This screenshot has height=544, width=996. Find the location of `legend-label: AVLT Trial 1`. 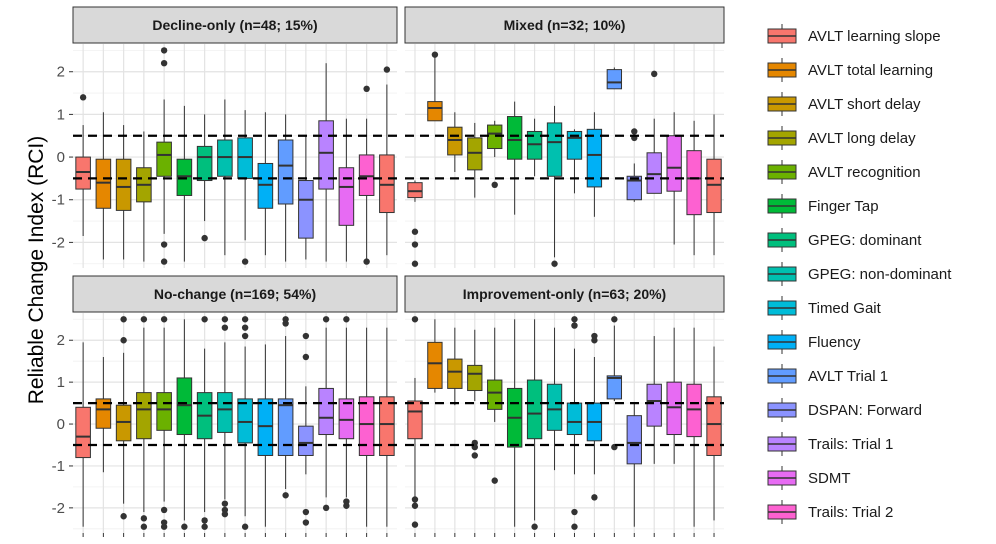

legend-label: AVLT Trial 1 is located at coordinates (848, 376).